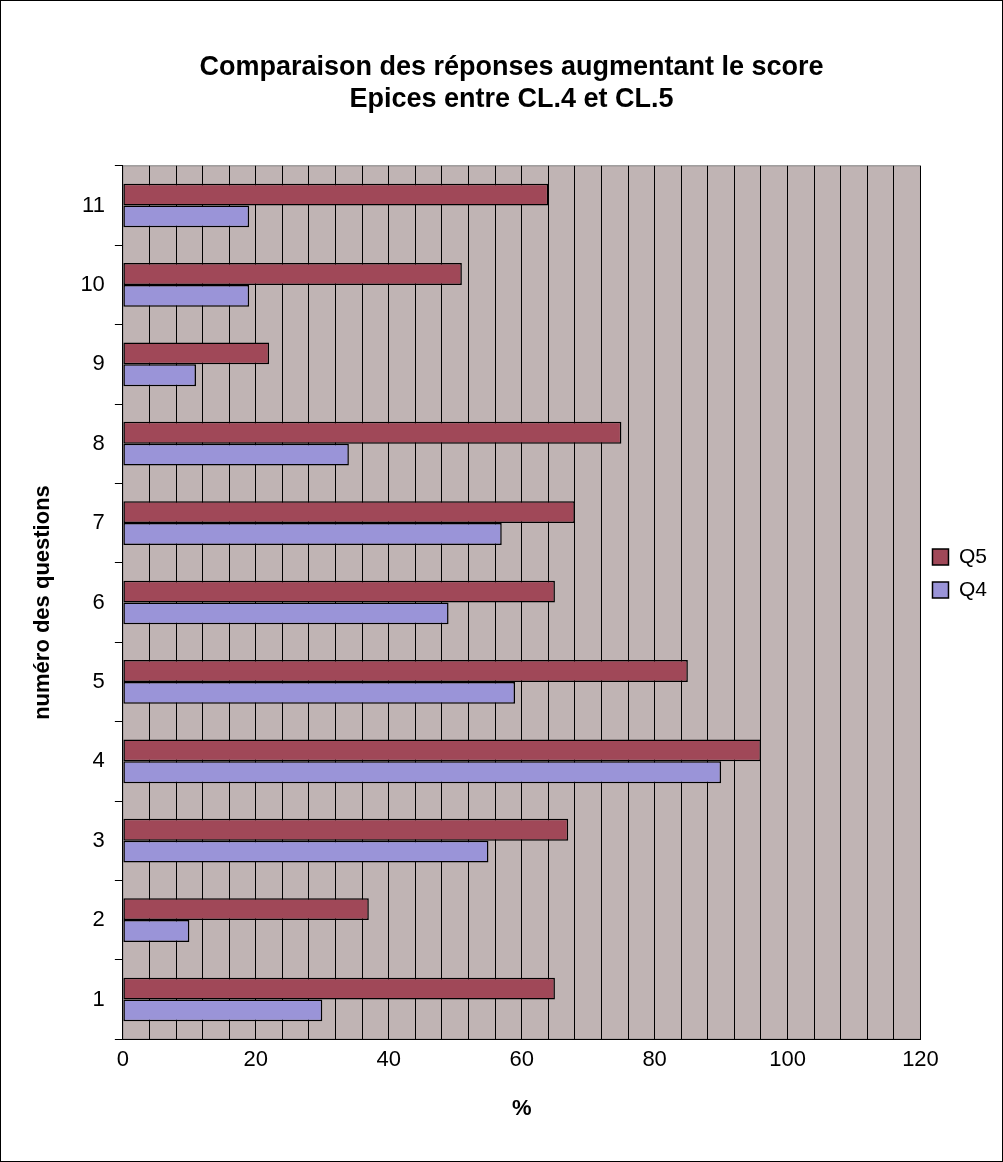 This screenshot has width=1003, height=1162. I want to click on x-axis-title: %, so click(521, 1107).